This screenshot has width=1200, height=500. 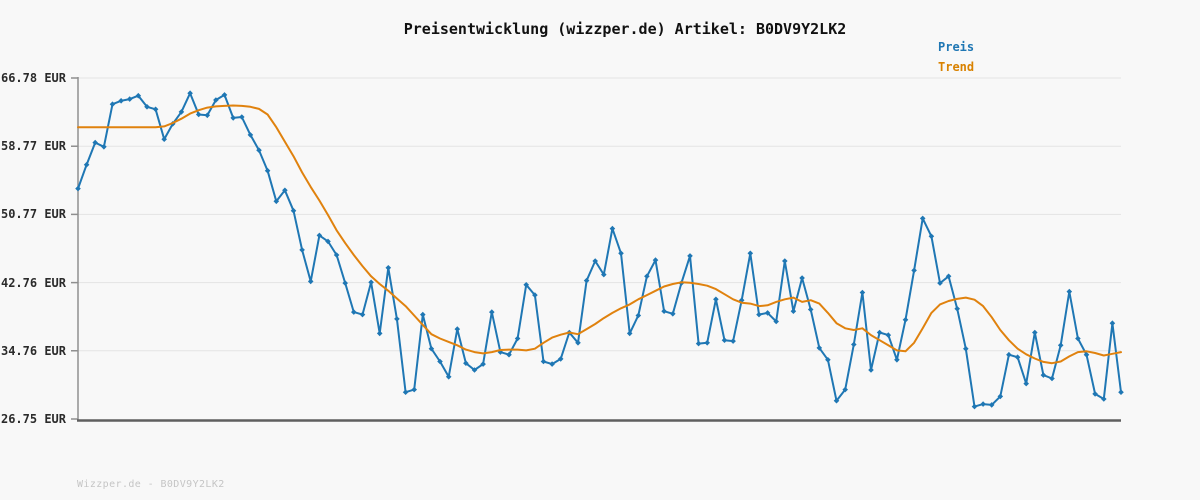 I want to click on y-tick-label: 42.76 EUR, so click(x=33, y=282).